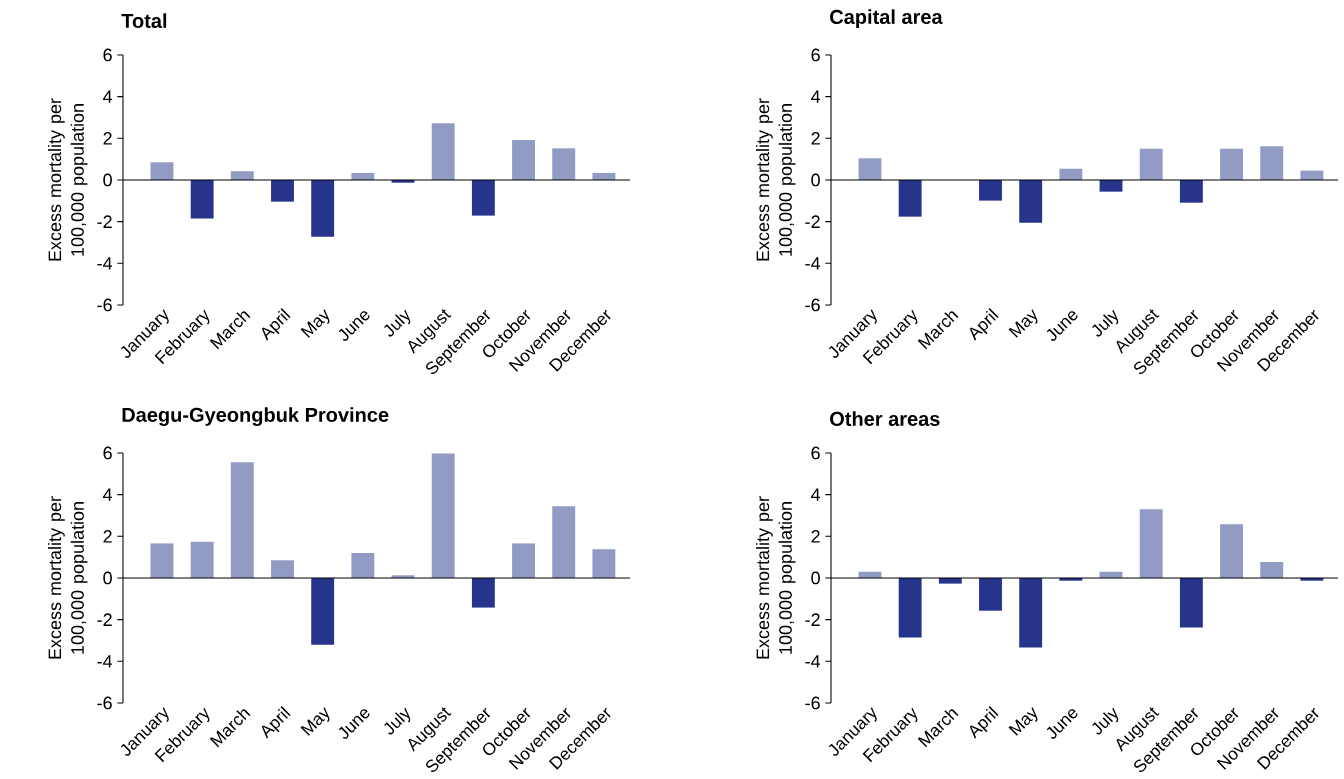 This screenshot has height=779, width=1344. Describe the element at coordinates (255, 417) in the screenshot. I see `chart-title: Daegu-Gyeongbuk Province` at that location.